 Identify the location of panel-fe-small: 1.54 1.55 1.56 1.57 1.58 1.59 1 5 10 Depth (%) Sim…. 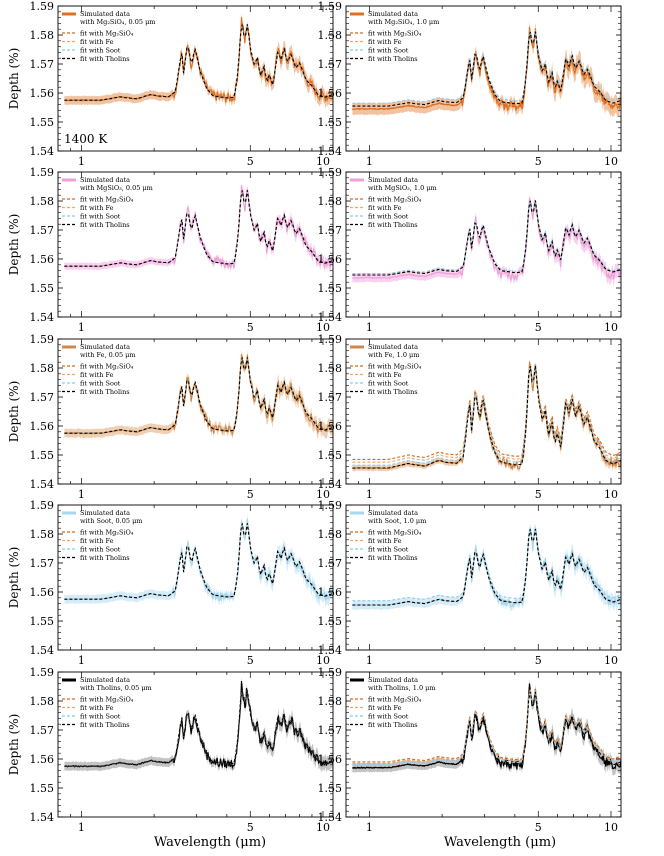
(170, 417).